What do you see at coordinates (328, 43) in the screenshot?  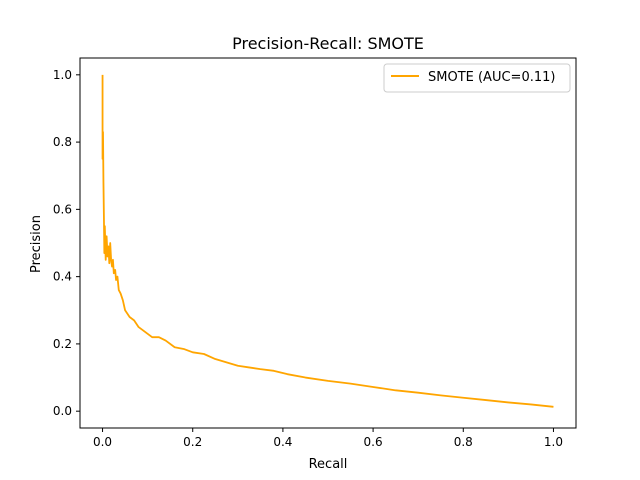 I see `chart-title: Precision-Recall: SMOTE` at bounding box center [328, 43].